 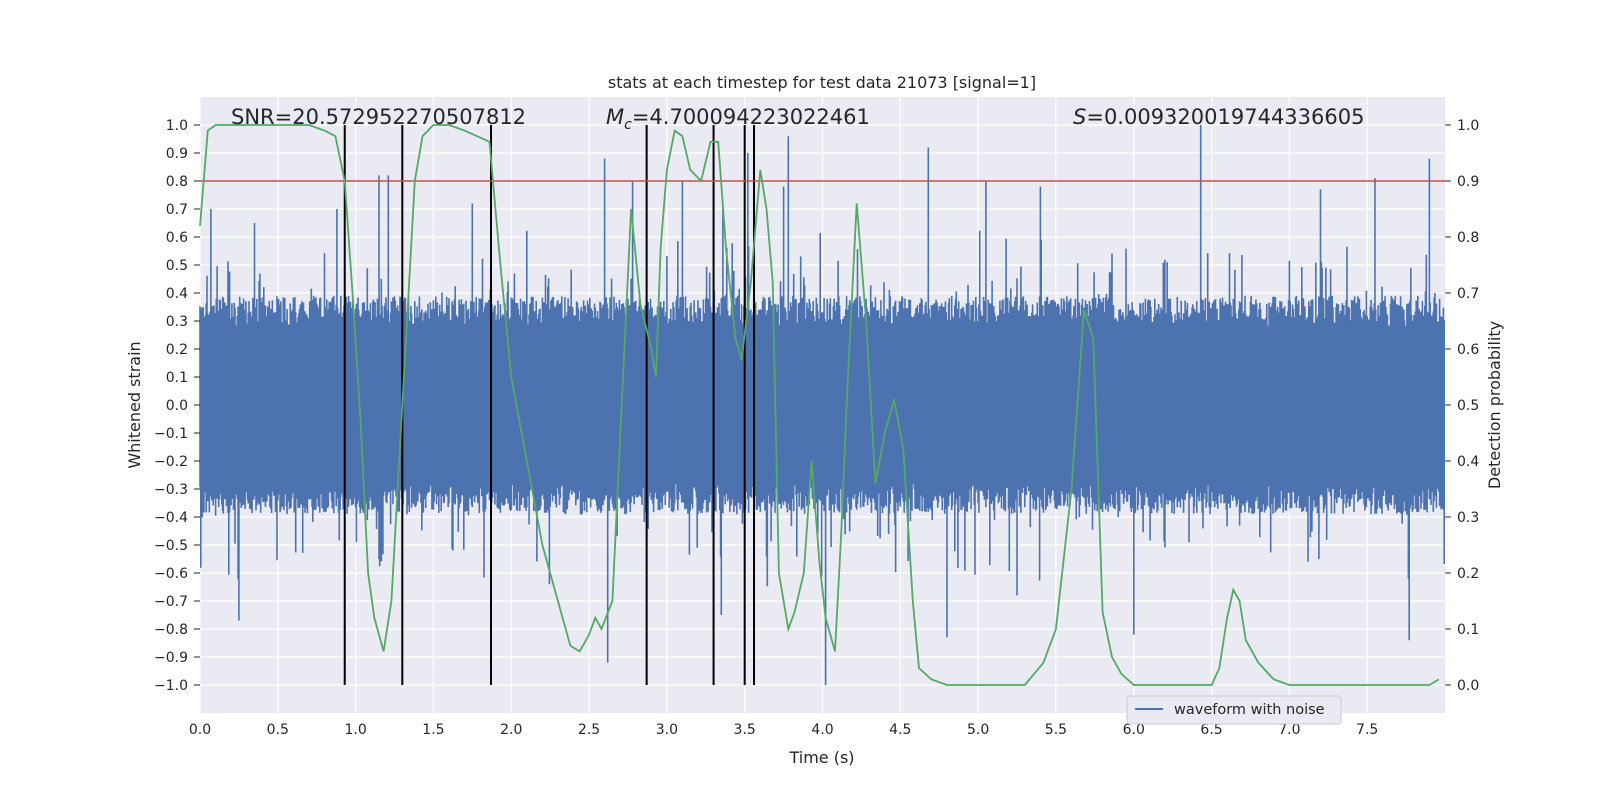 What do you see at coordinates (1494, 405) in the screenshot?
I see `y2-axis-label: Detection probability` at bounding box center [1494, 405].